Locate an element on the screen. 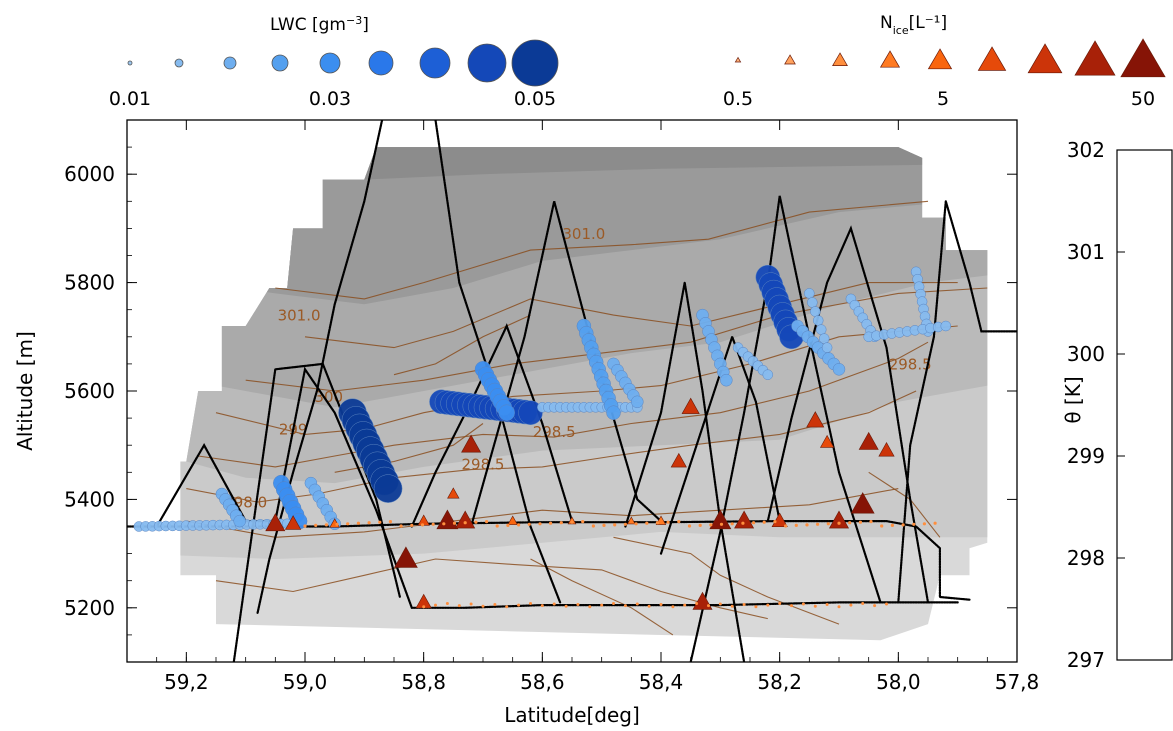 Image resolution: width=1173 pixels, height=731 pixels. lwc-legend-tick: 0.03 is located at coordinates (330, 99).